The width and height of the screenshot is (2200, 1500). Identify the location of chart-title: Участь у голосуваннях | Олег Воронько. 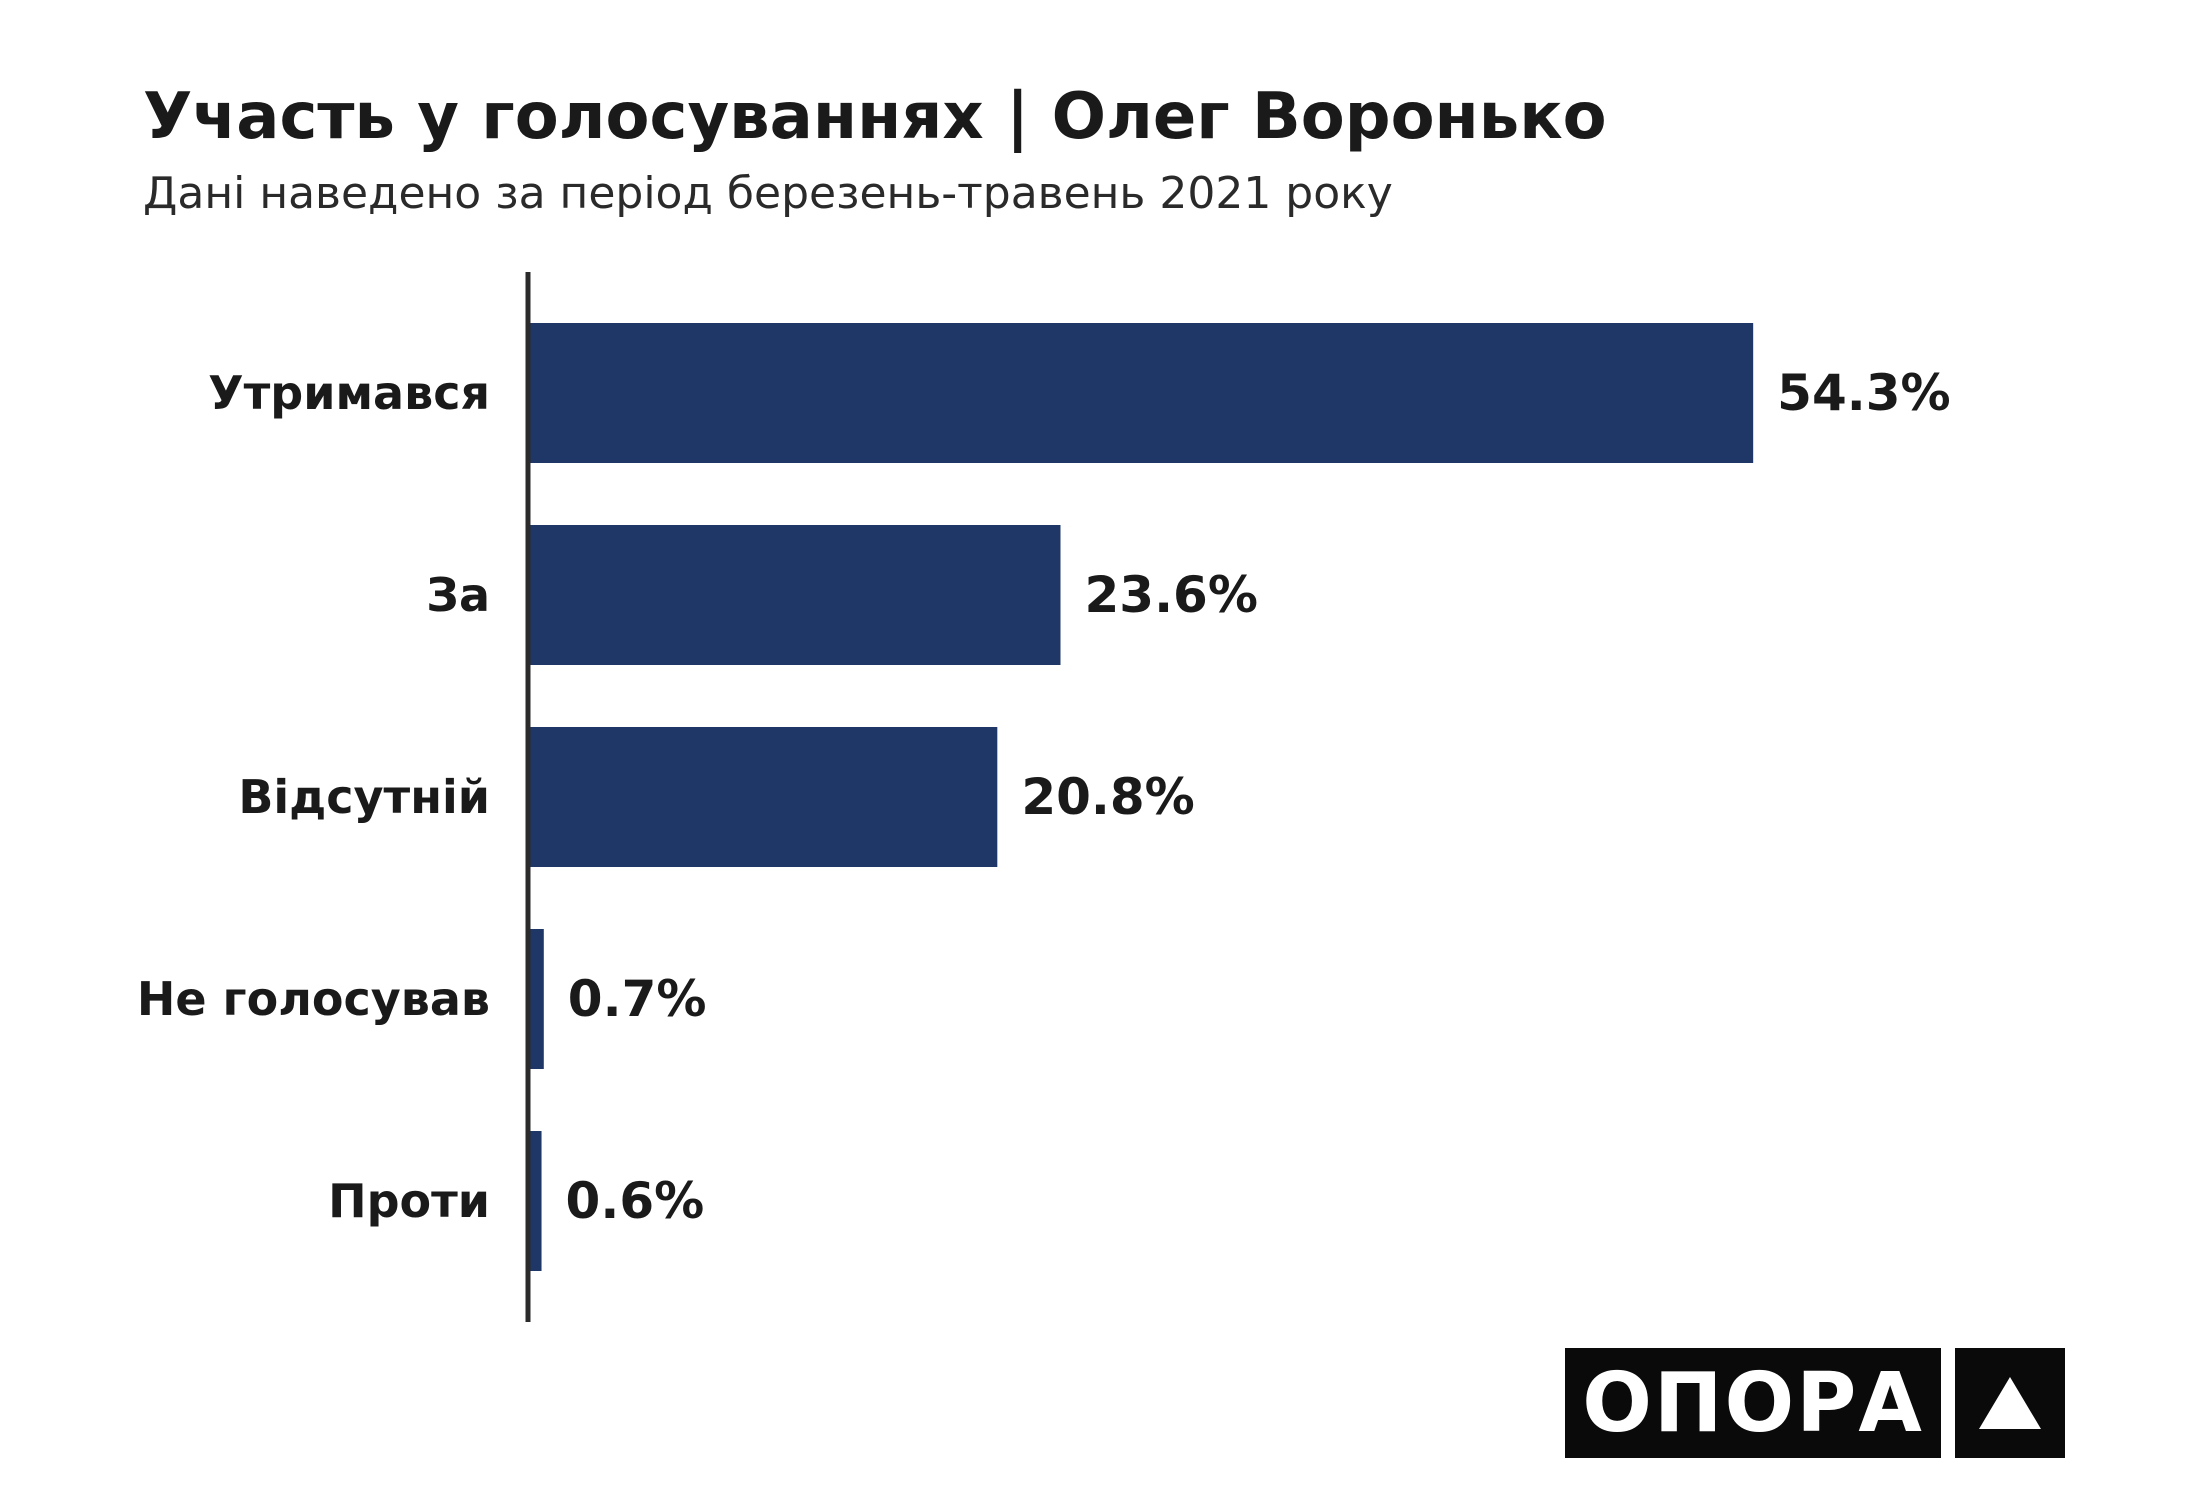
(875, 117).